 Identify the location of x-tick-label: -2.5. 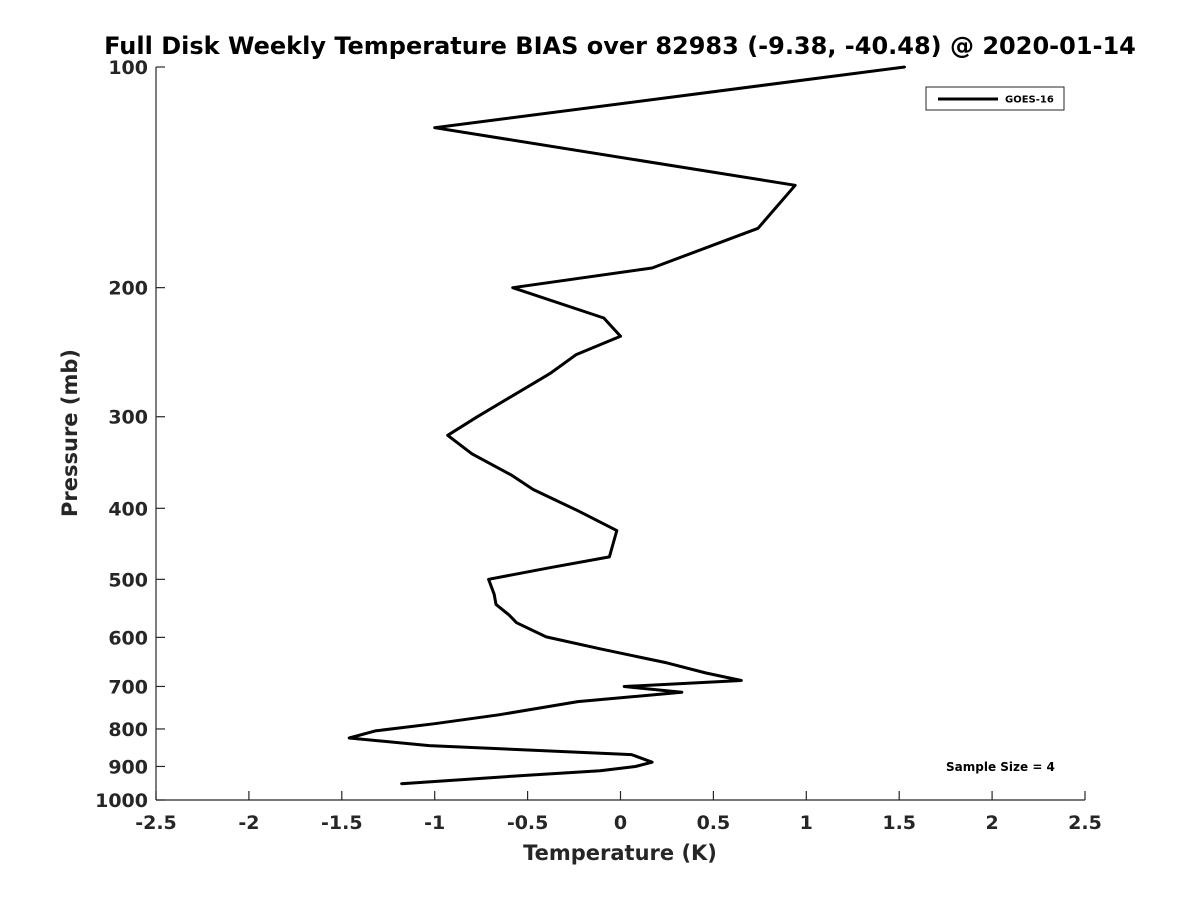
(156, 823).